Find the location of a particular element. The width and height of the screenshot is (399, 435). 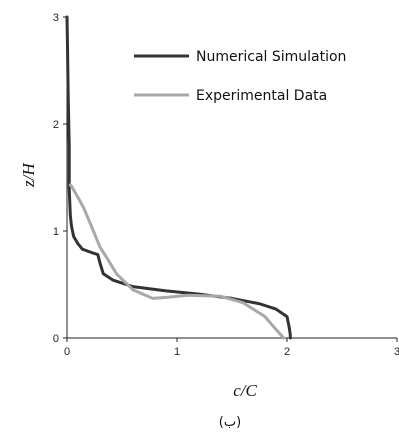

x-tick-label: 3 is located at coordinates (396, 352).